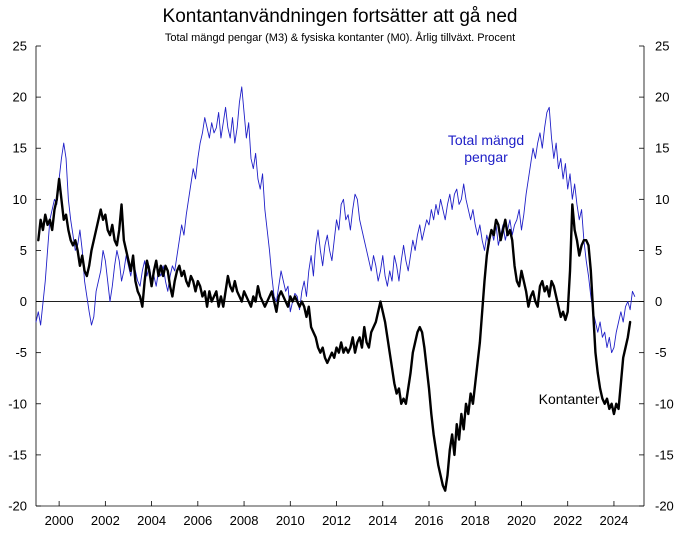  What do you see at coordinates (244, 520) in the screenshot?
I see `x-tick-label: 2008` at bounding box center [244, 520].